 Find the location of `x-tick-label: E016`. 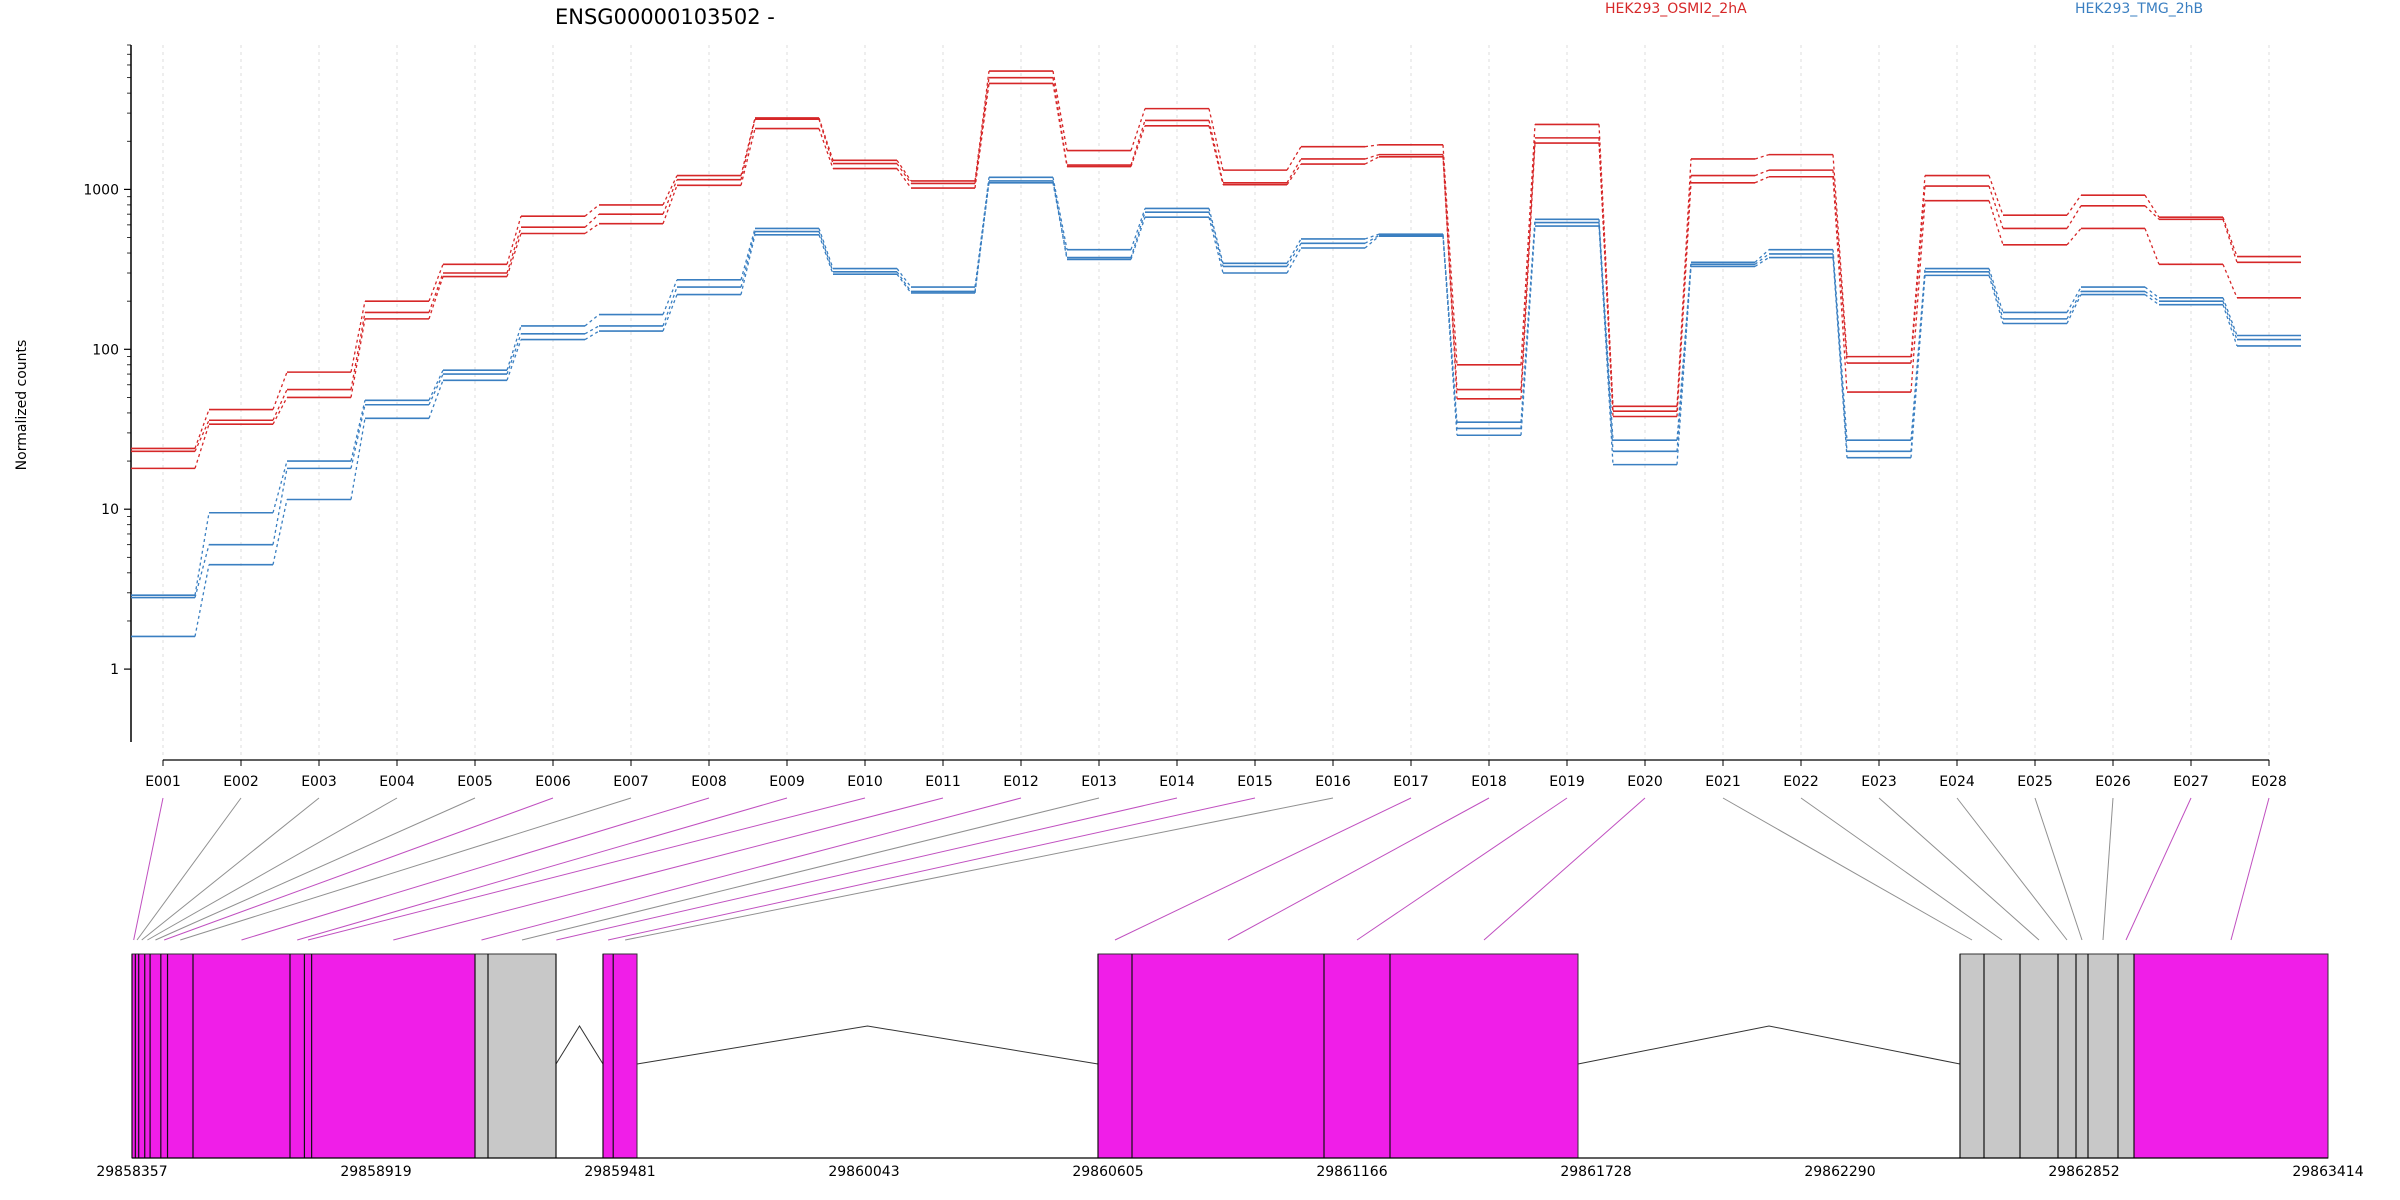

x-tick-label: E016 is located at coordinates (1333, 782).